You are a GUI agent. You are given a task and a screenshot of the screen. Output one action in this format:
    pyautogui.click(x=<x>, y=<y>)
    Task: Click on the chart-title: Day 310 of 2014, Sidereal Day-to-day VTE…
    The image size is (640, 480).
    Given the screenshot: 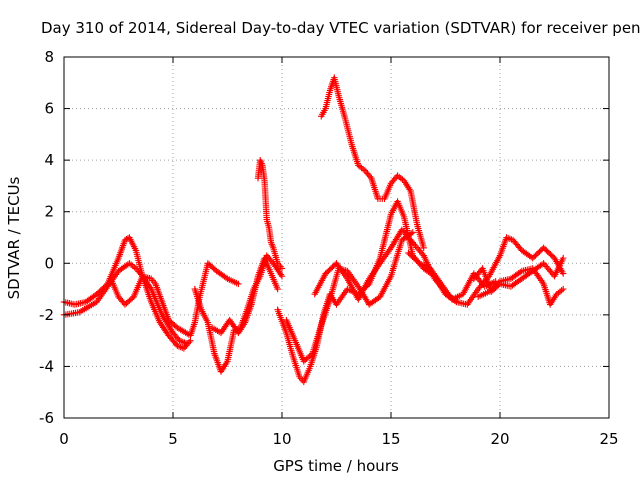 What is the action you would take?
    pyautogui.click(x=340, y=28)
    